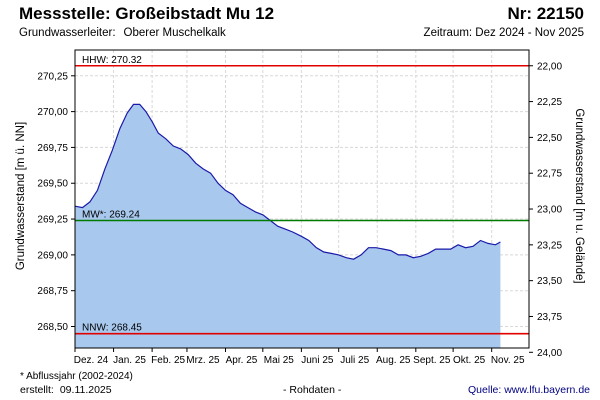 This screenshot has height=400, width=600. I want to click on period-label: Zeitraum: Dez 2024 - Nov 2025, so click(503, 33).